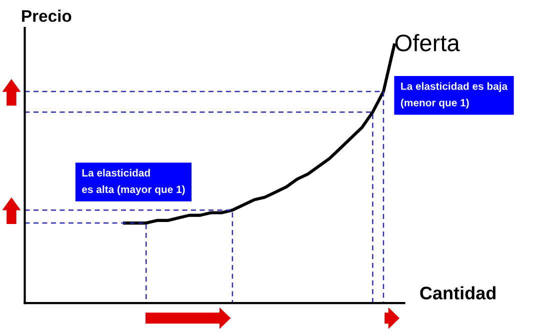  What do you see at coordinates (458, 293) in the screenshot?
I see `x-axis-title: Cantidad` at bounding box center [458, 293].